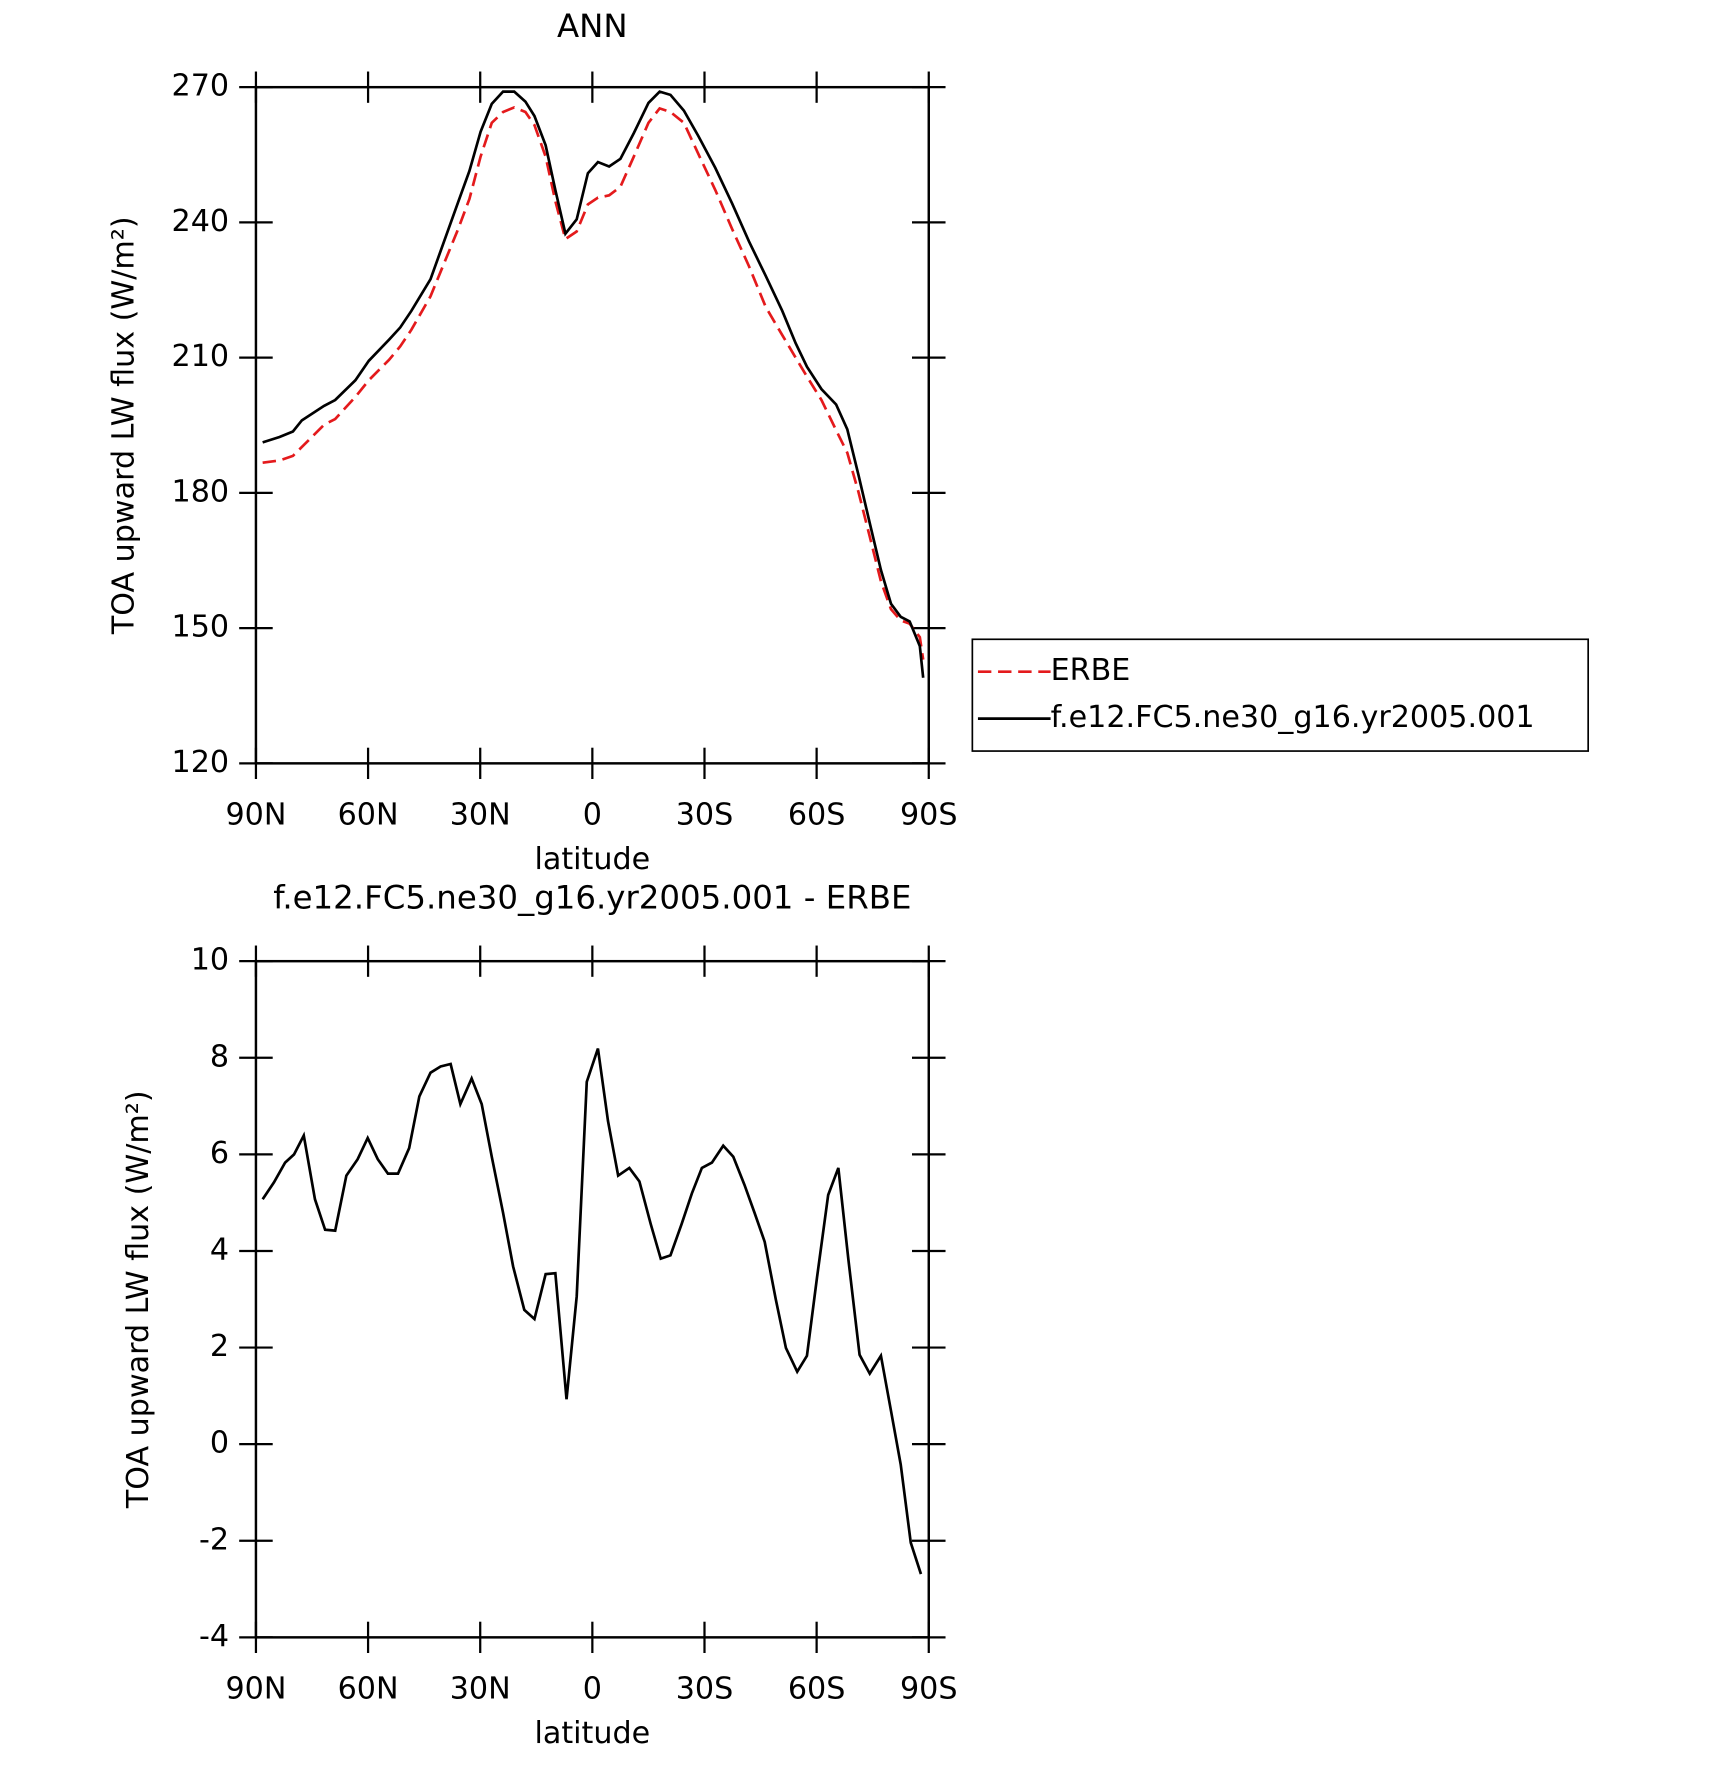  What do you see at coordinates (219, 1346) in the screenshot?
I see `y-tick-label: 2` at bounding box center [219, 1346].